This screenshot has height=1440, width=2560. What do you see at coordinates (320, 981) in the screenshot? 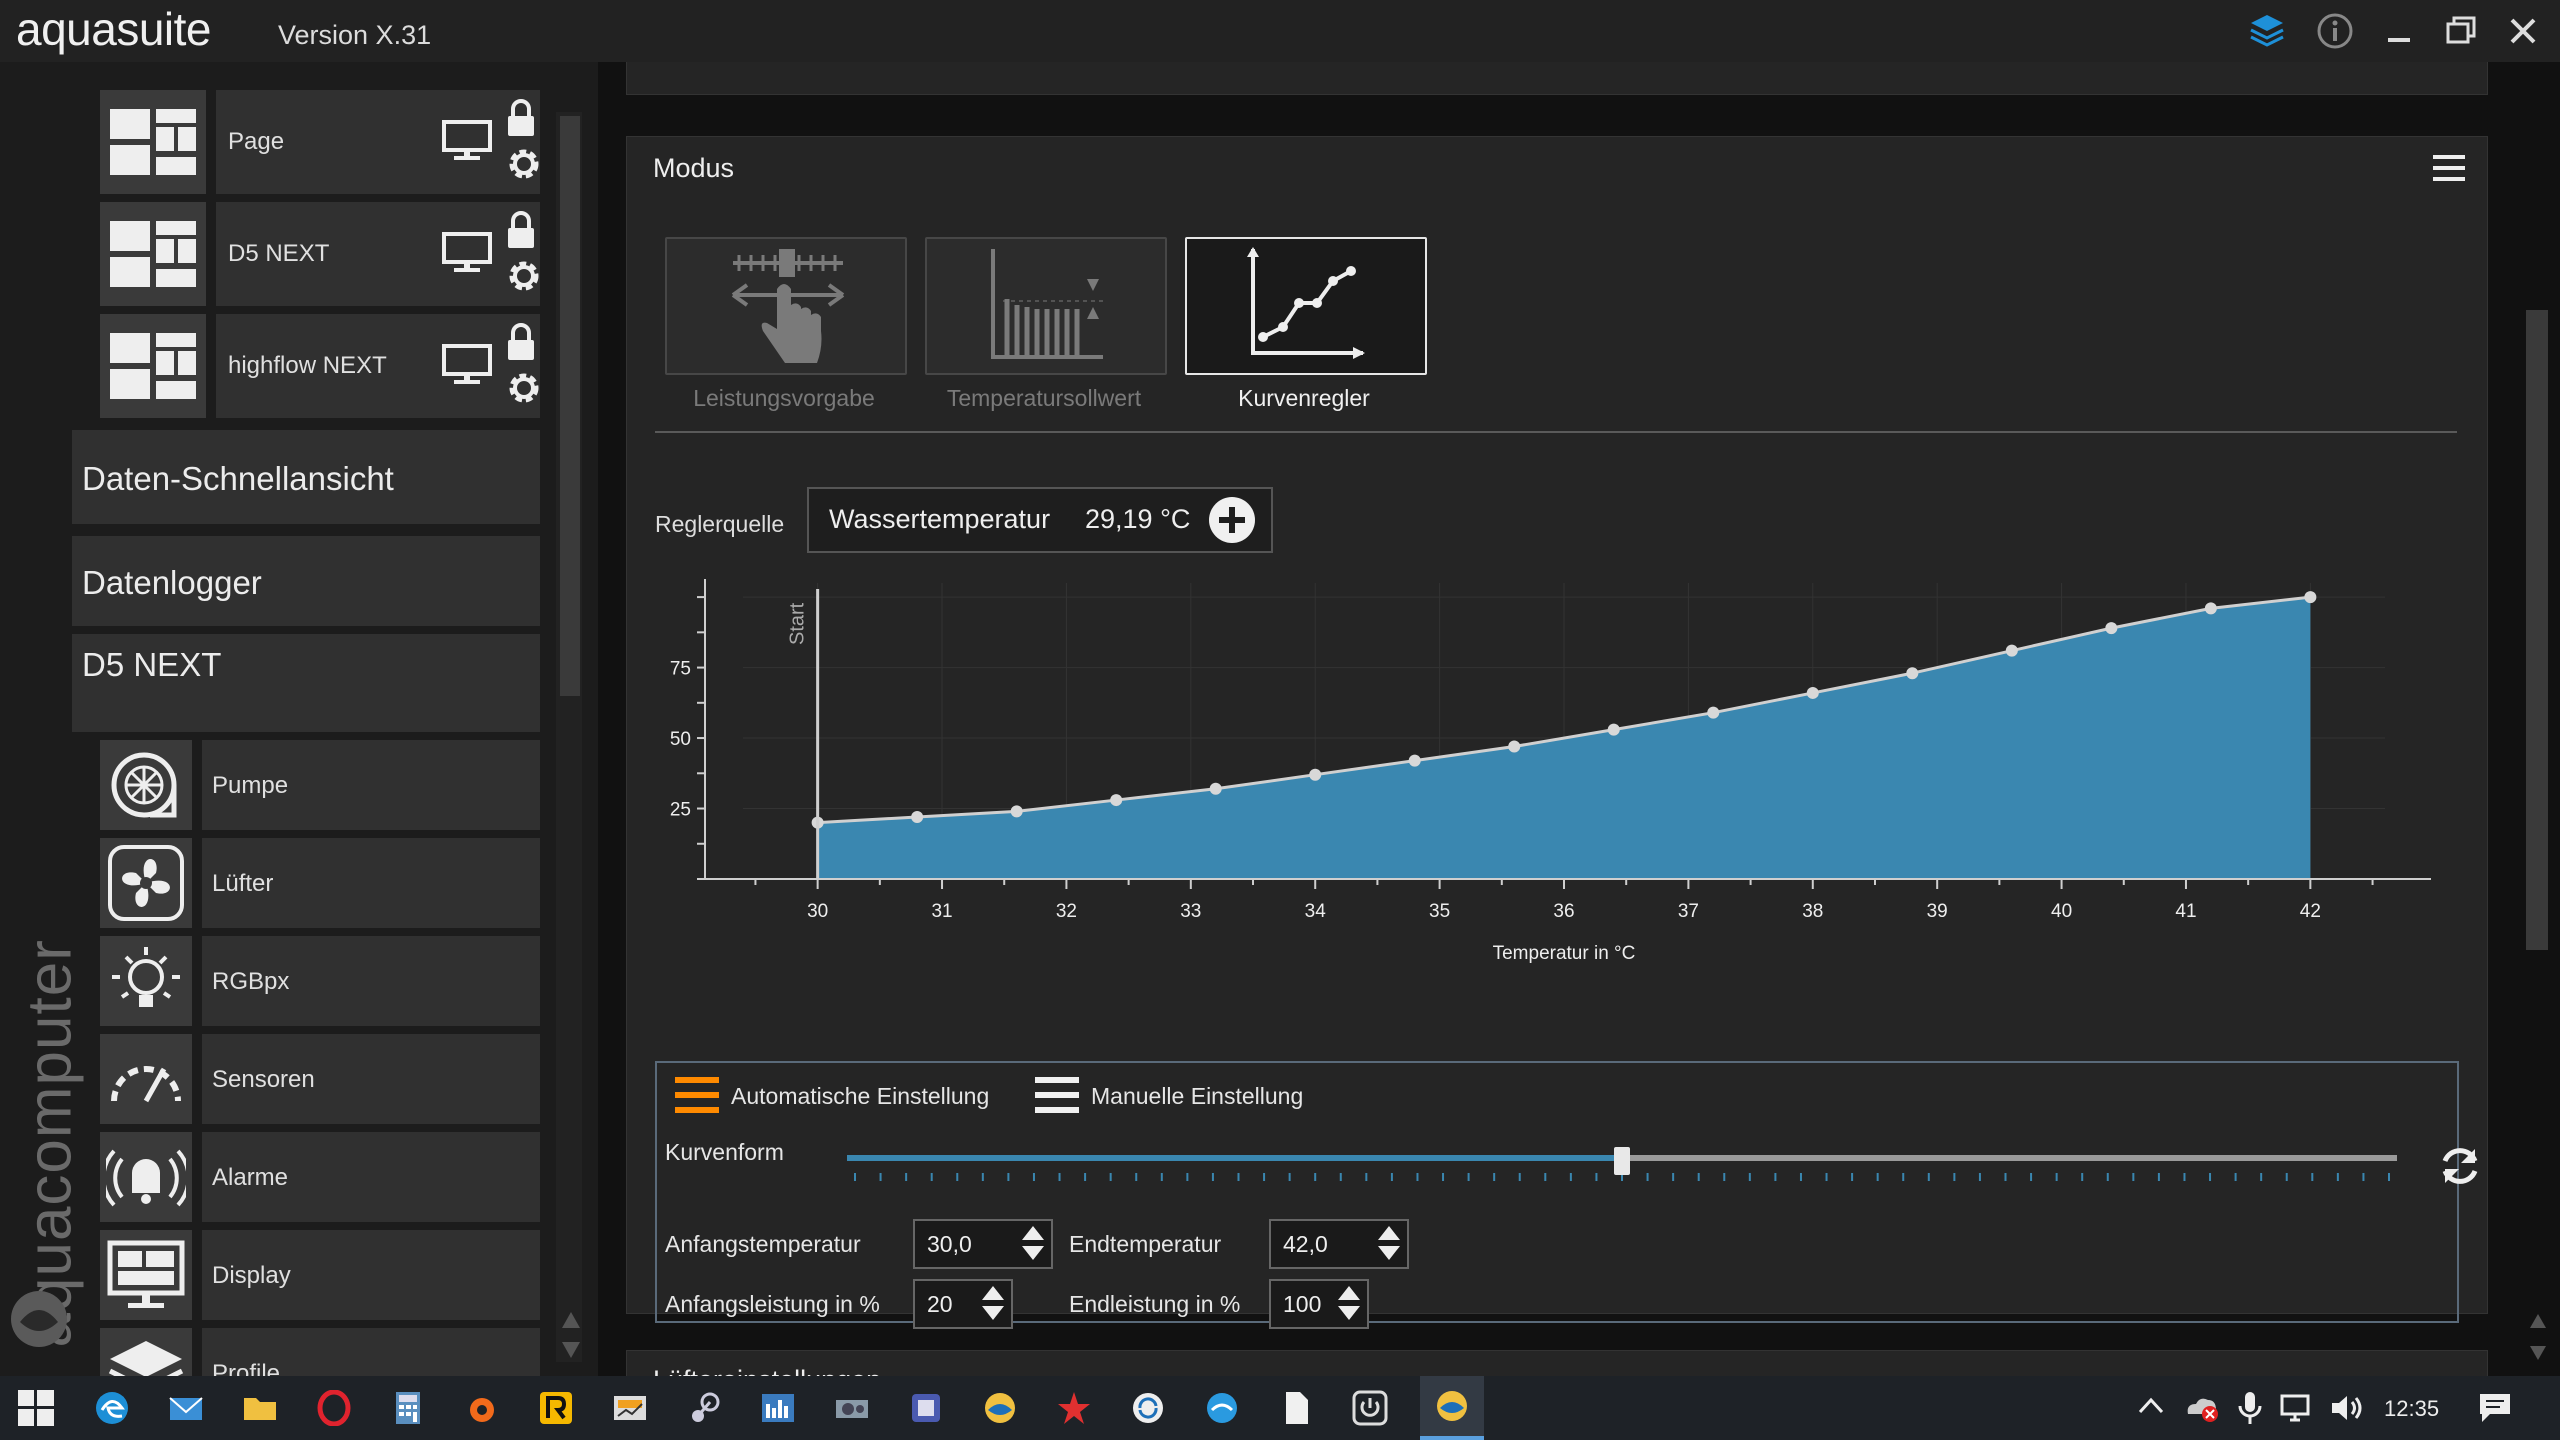
I see `device-item-rgbpx: RGBpx` at bounding box center [320, 981].